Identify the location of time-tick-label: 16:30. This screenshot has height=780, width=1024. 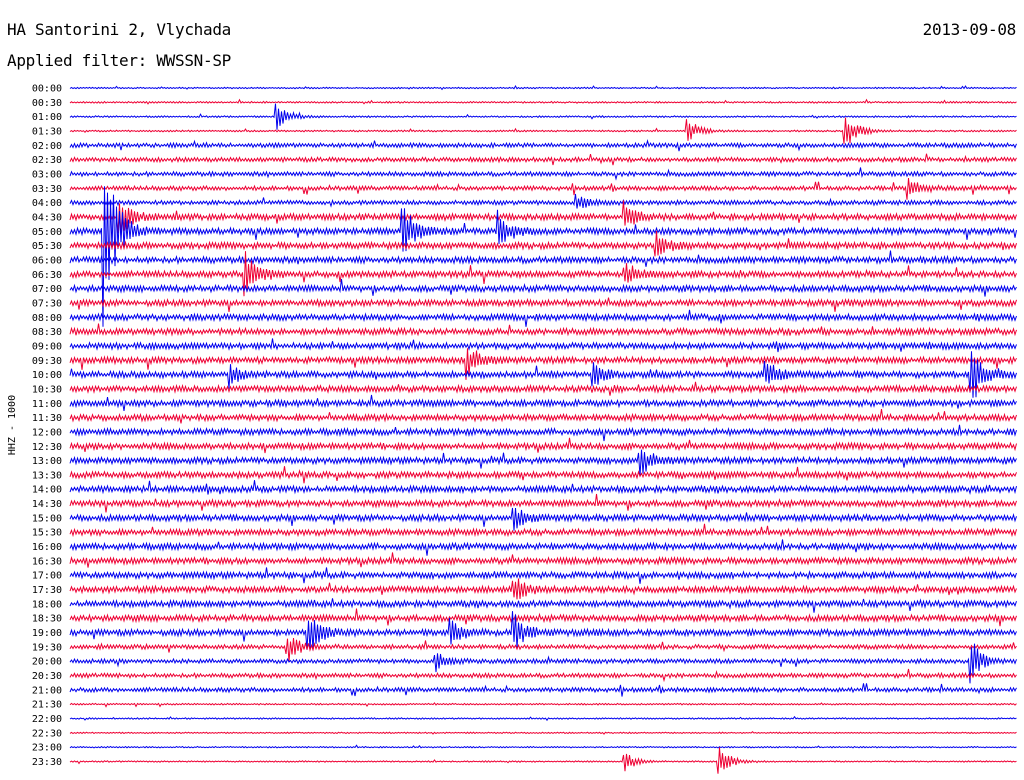
(47, 561).